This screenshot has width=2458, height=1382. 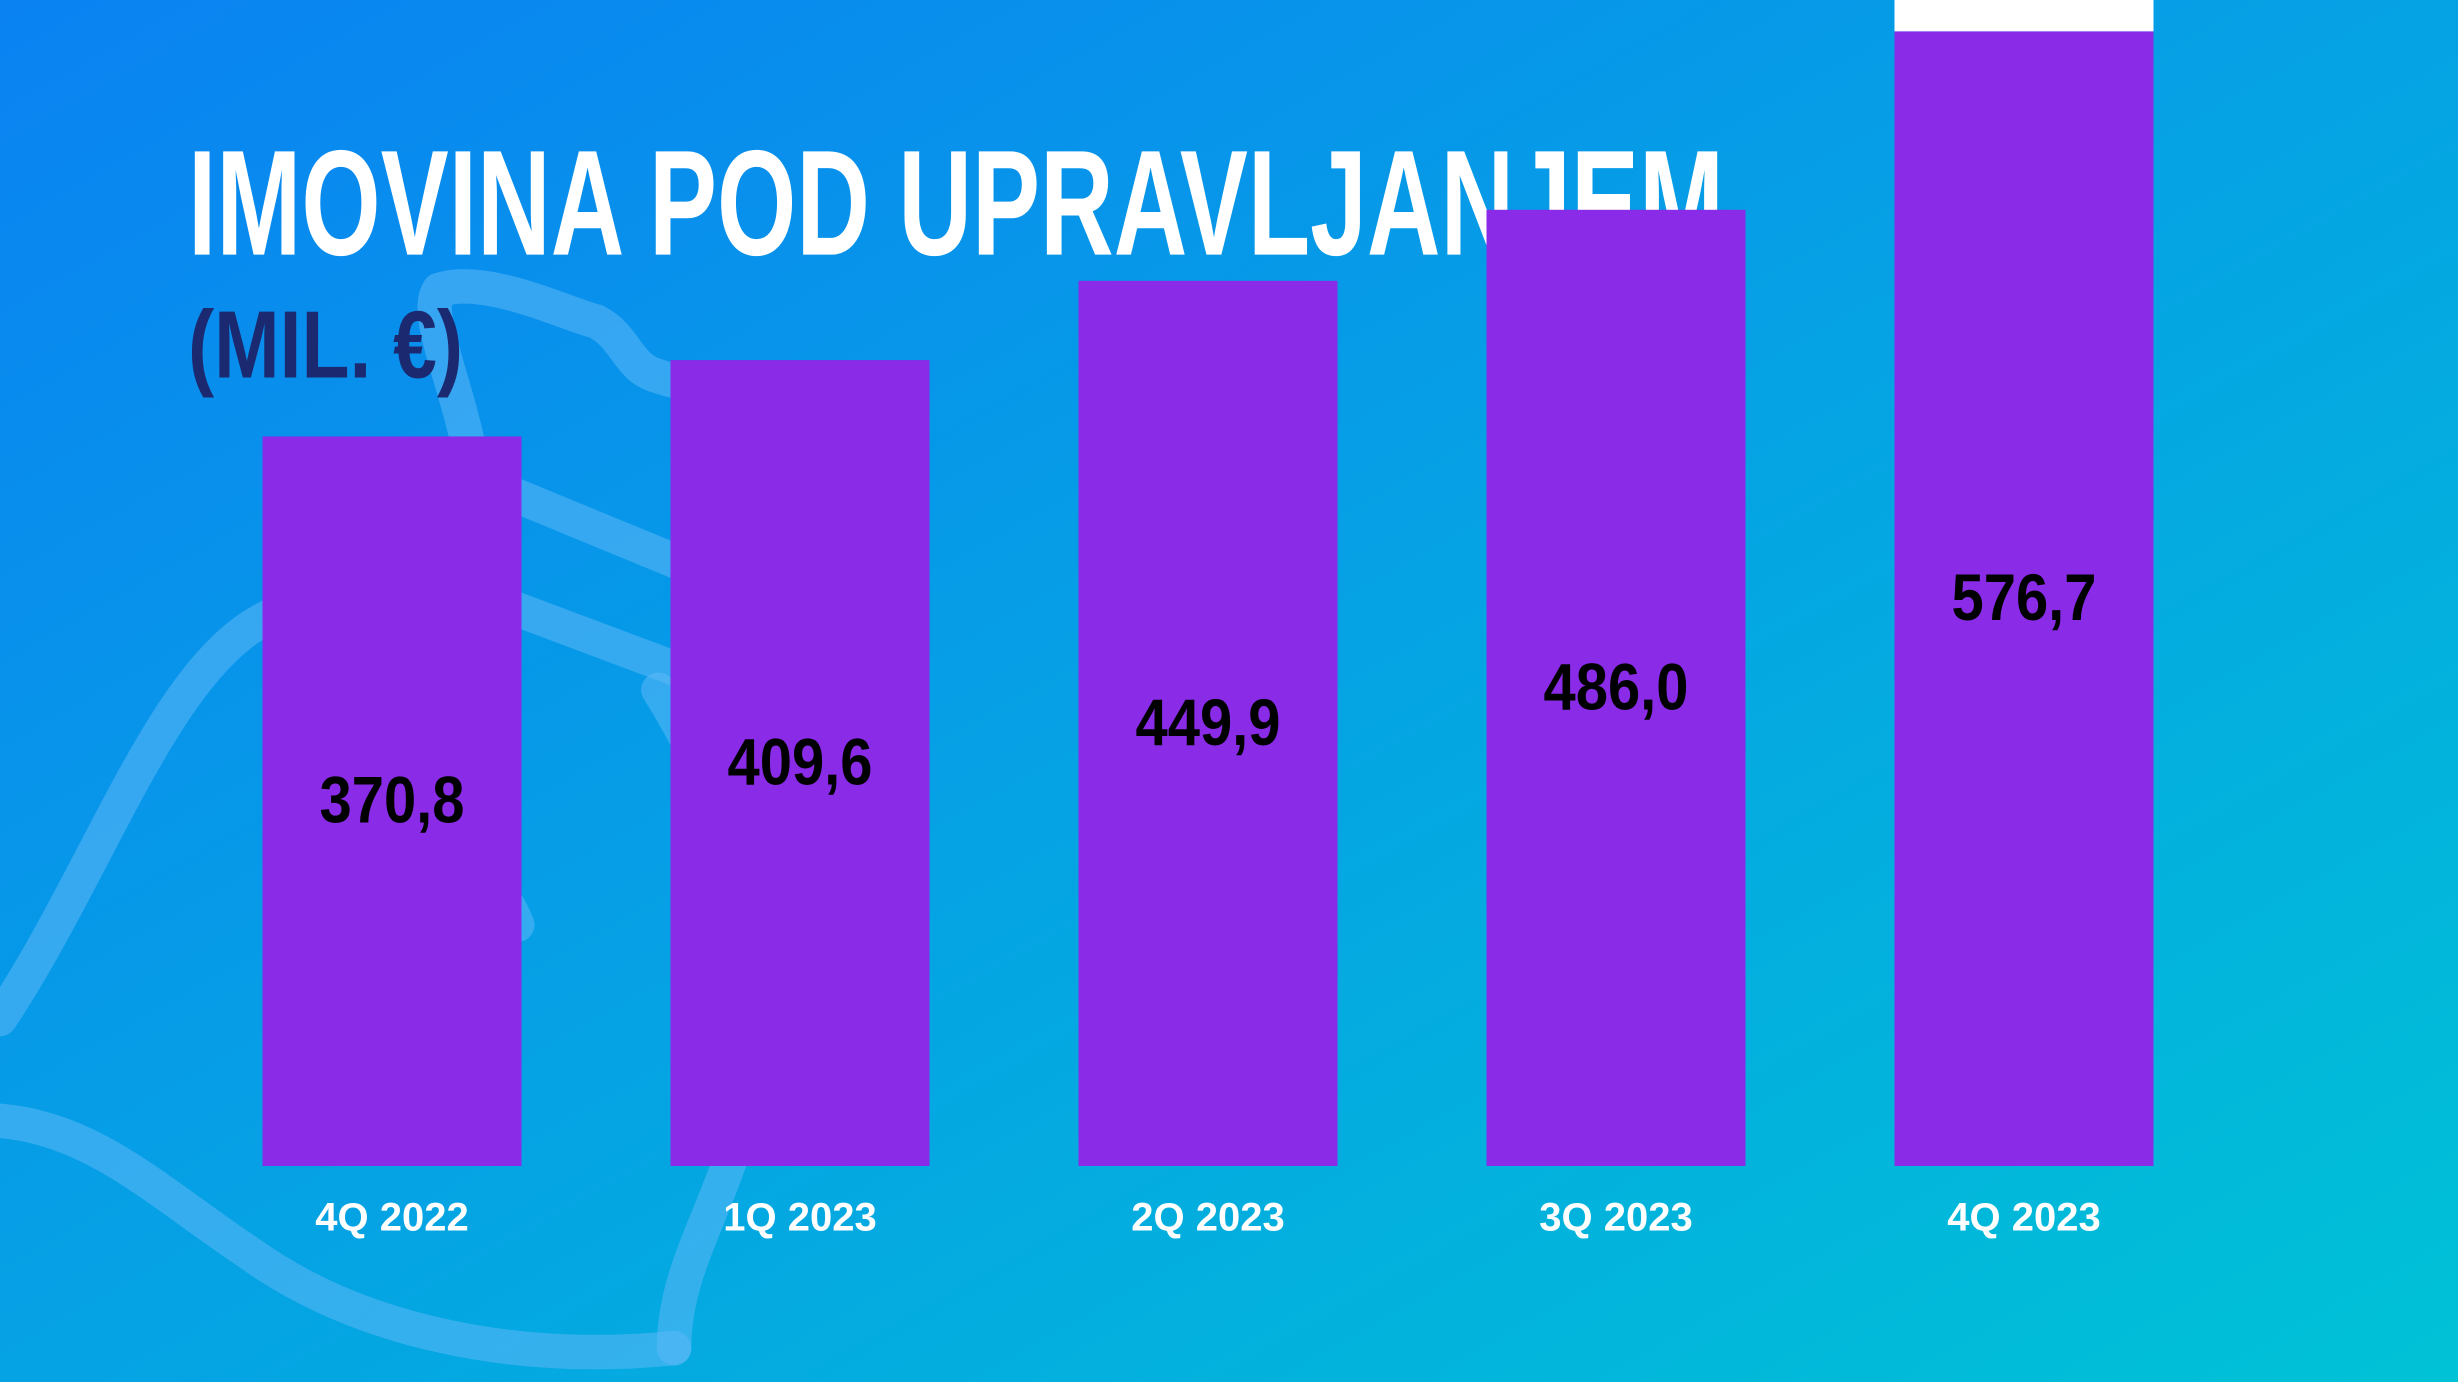 I want to click on value-label: 409,6, so click(x=800, y=761).